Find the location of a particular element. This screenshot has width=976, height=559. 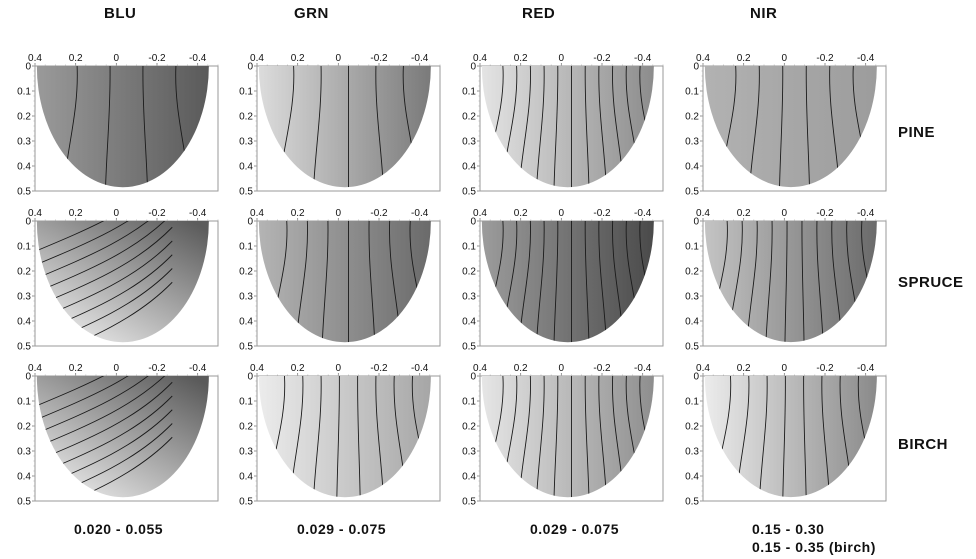

panel-spruce_grn: 0.4 0.2 0 -0.2 -0.4 0 0.1 0.2 0.3 0.4 0.5 is located at coordinates (340, 280).